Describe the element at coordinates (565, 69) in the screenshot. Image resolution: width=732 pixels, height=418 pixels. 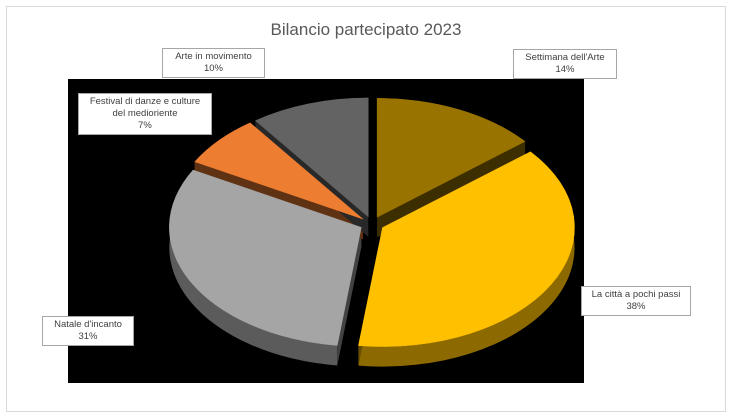
I see `callout-value: 14%` at that location.